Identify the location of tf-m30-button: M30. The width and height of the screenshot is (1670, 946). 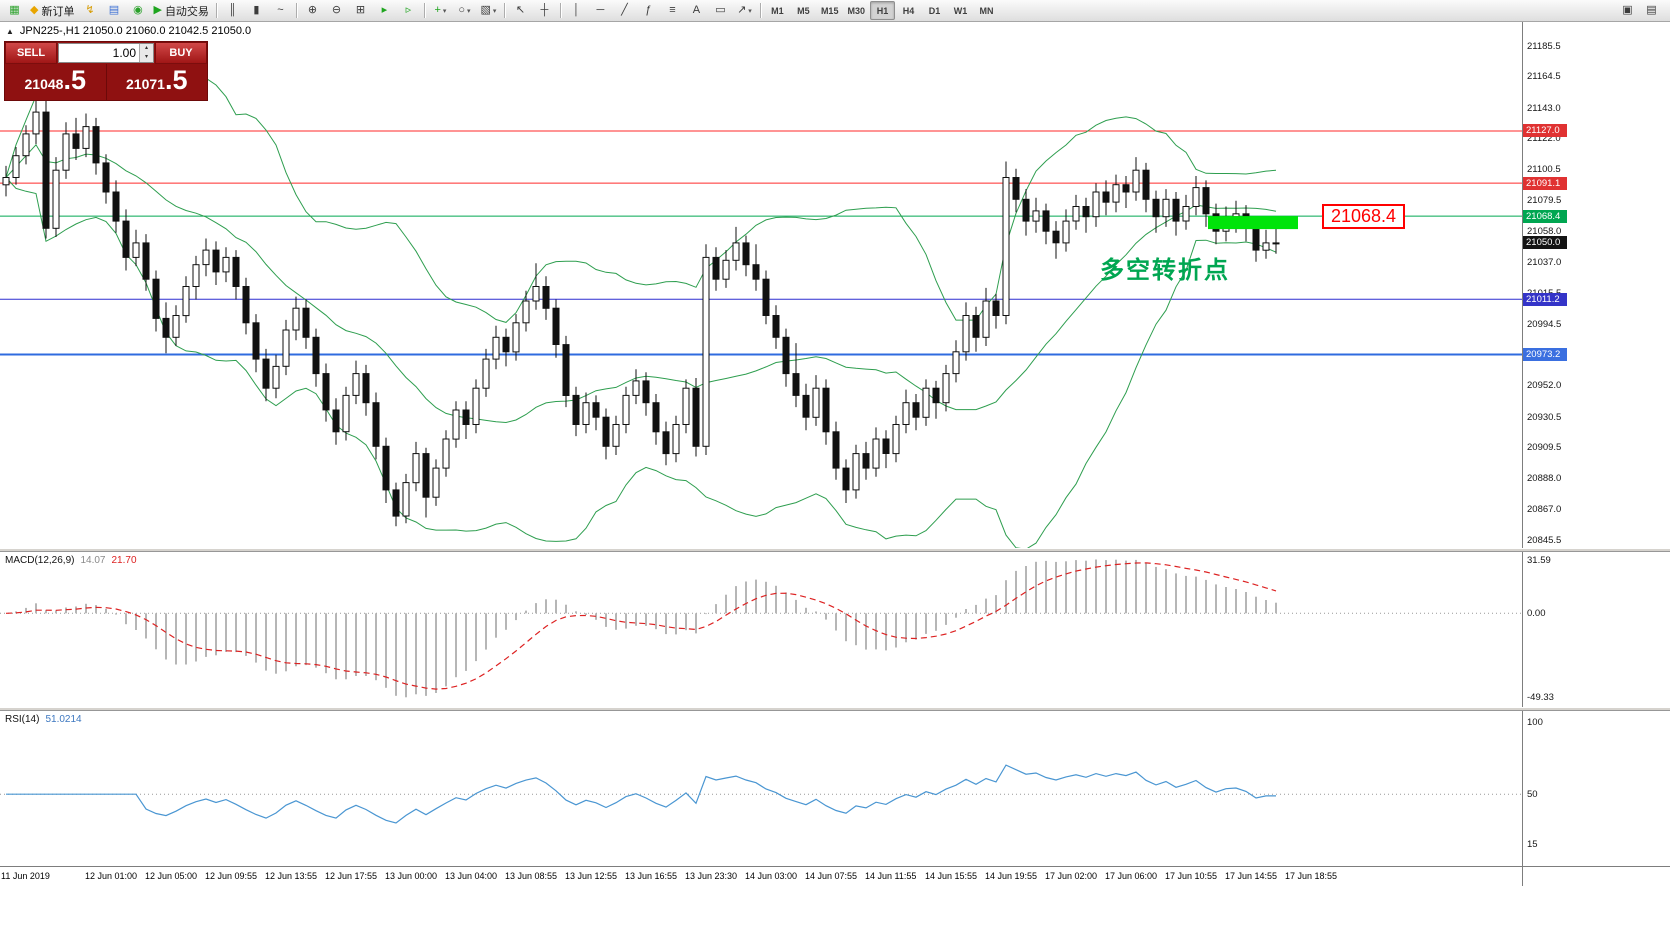
(856, 10).